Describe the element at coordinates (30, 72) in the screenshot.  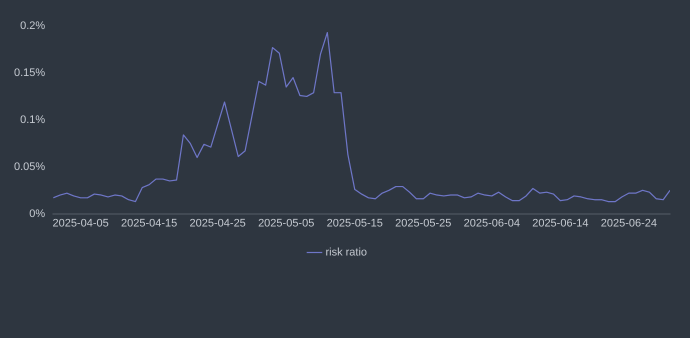
I see `y-tick-label: 0.15%` at that location.